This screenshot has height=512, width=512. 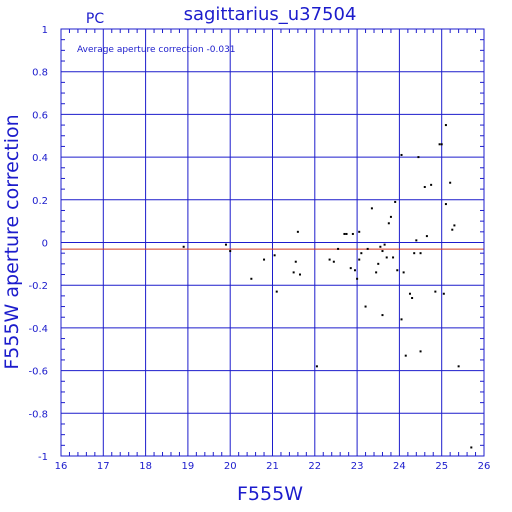 I want to click on x-tick-label: 24, so click(x=399, y=466).